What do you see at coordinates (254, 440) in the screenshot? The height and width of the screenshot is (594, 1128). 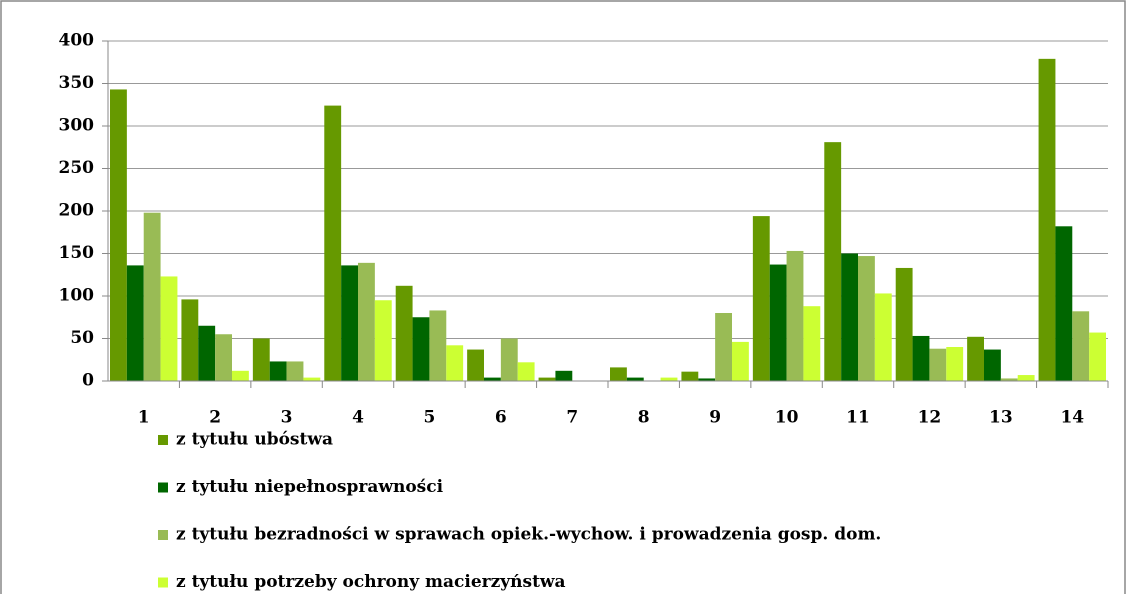 I see `legend-label: z tytułu ubóstwa` at bounding box center [254, 440].